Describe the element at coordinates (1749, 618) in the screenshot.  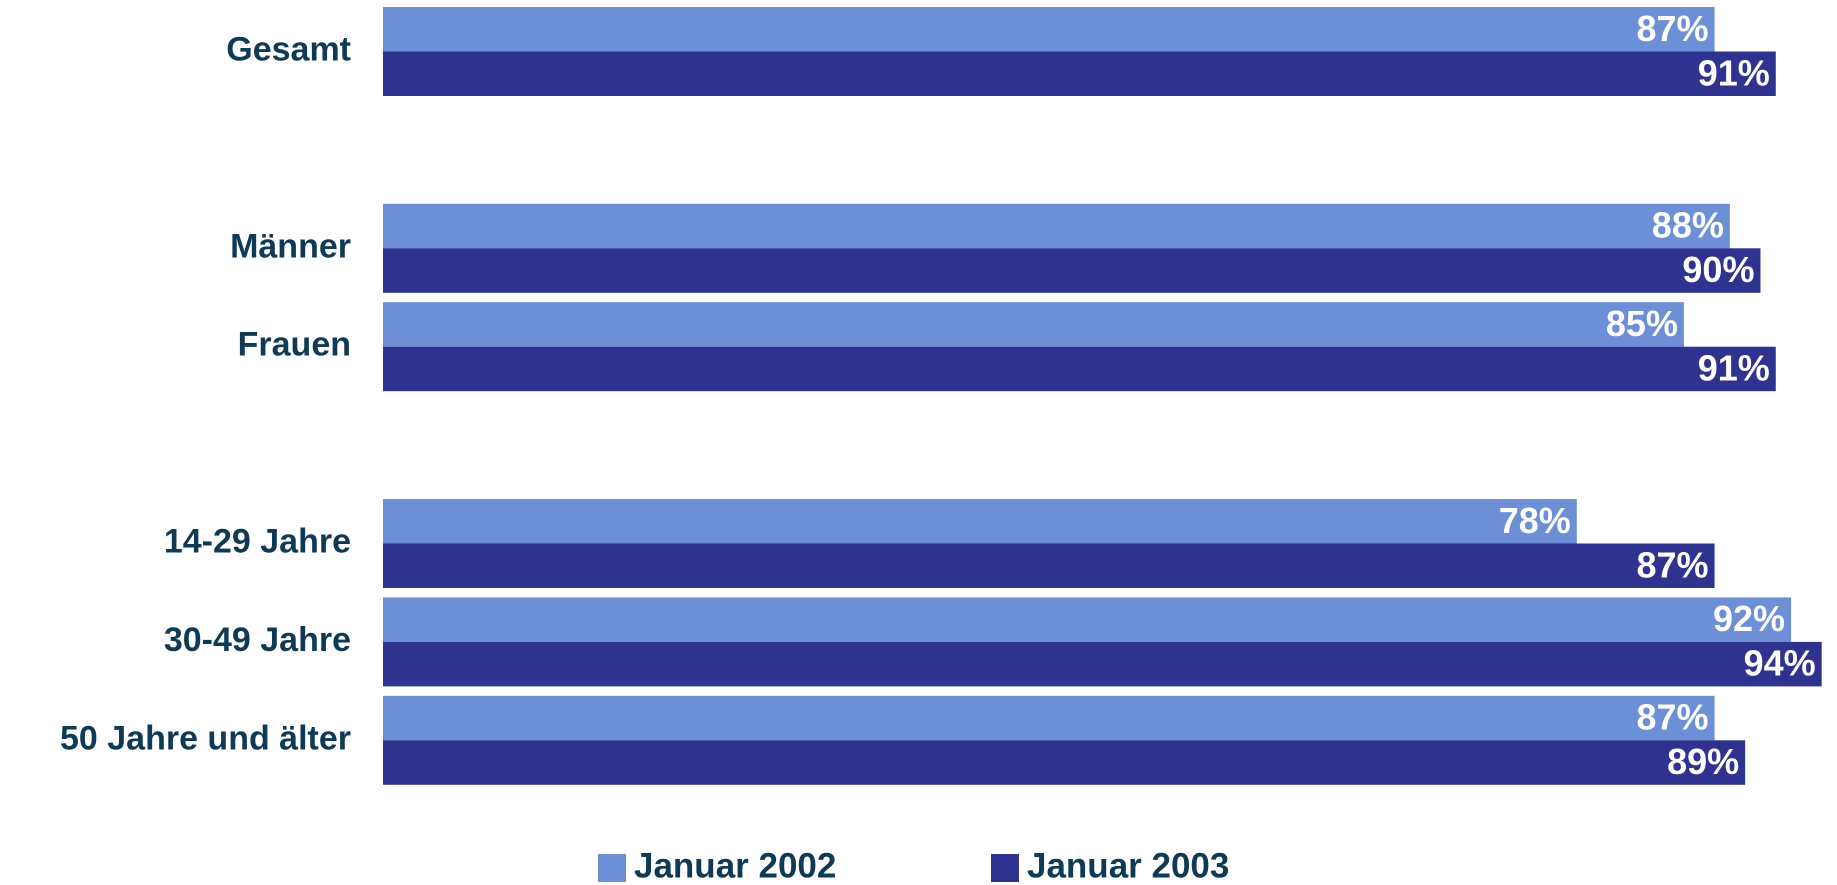
I see `value-label: 92%` at that location.